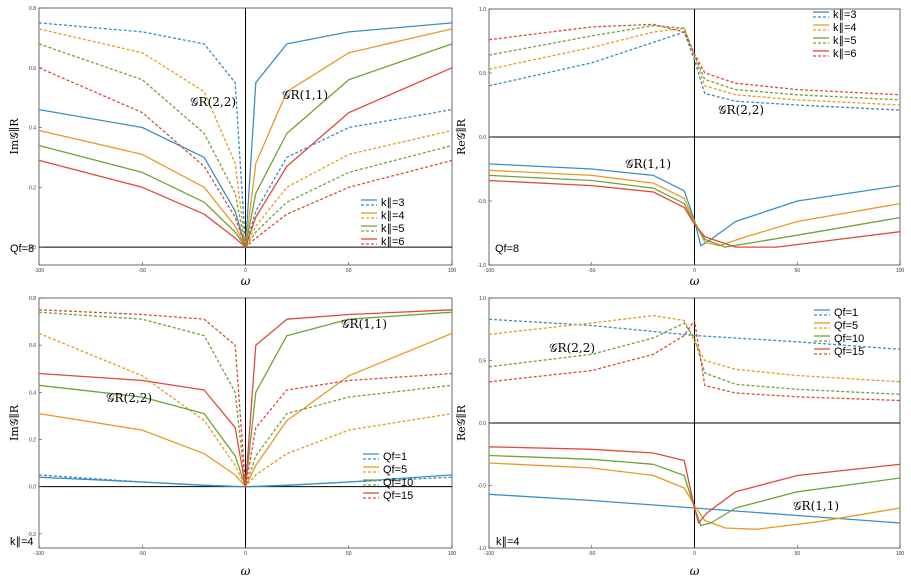 This screenshot has width=911, height=583. Describe the element at coordinates (31, 535) in the screenshot. I see `y-tick-label: -0.2` at that location.